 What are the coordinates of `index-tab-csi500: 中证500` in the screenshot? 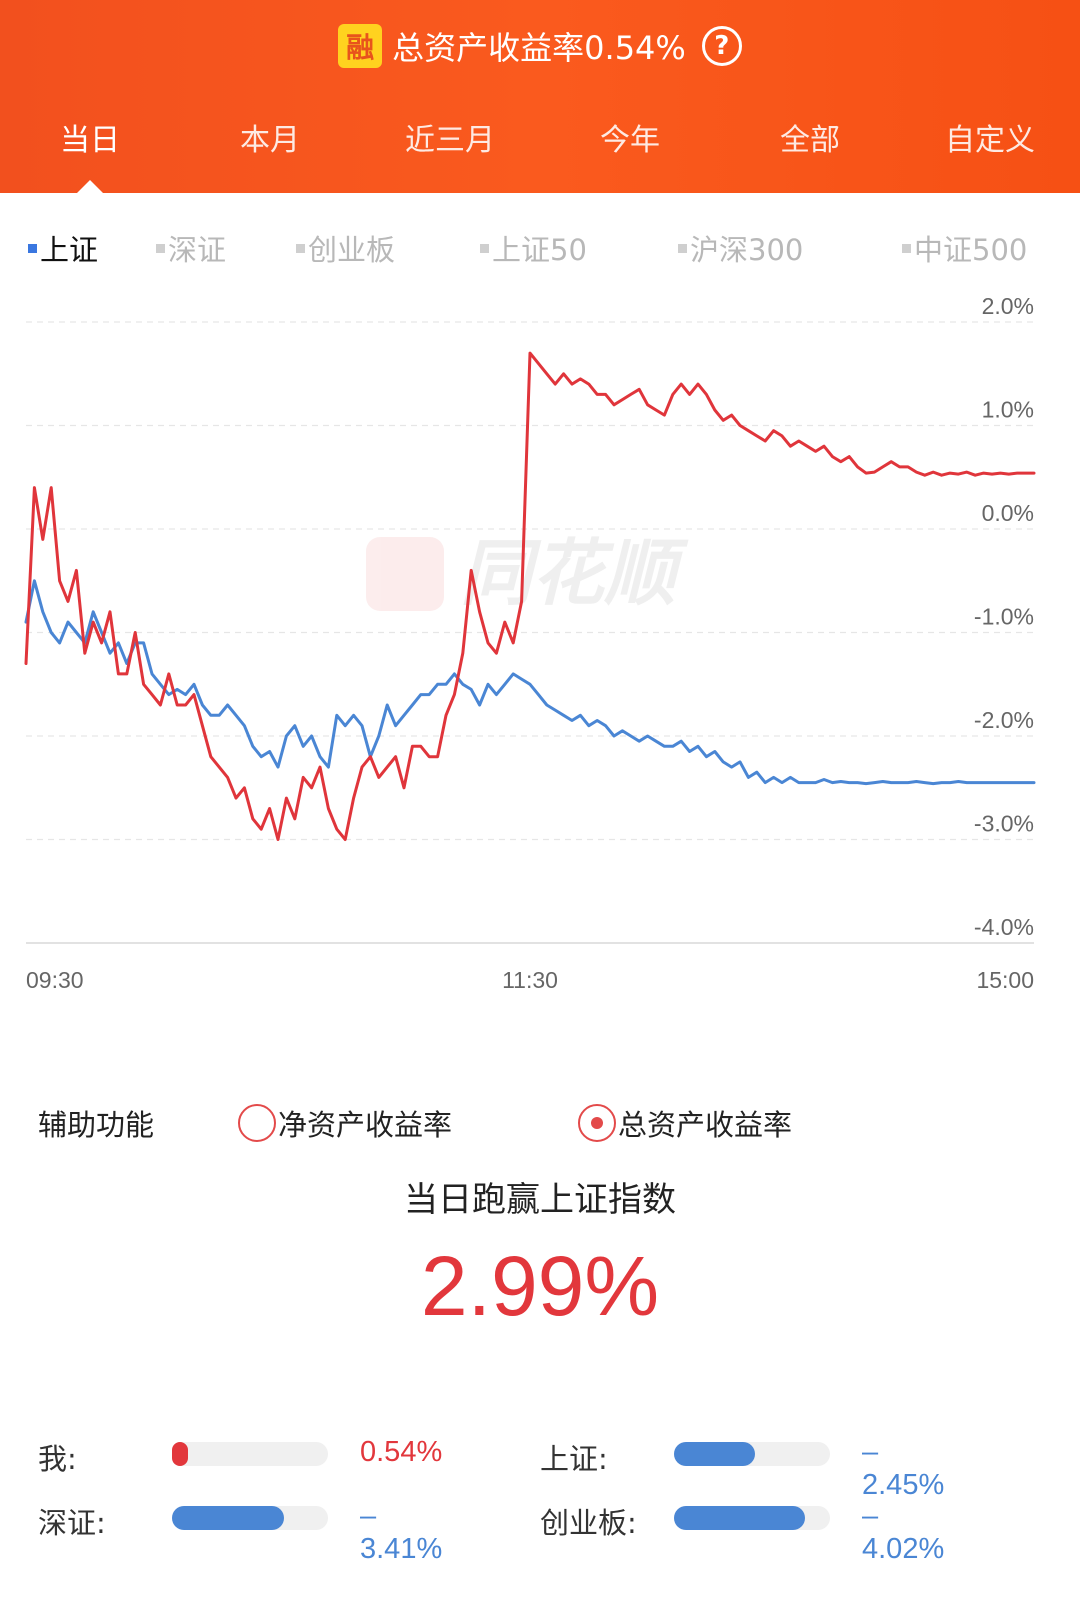 It's located at (964, 248).